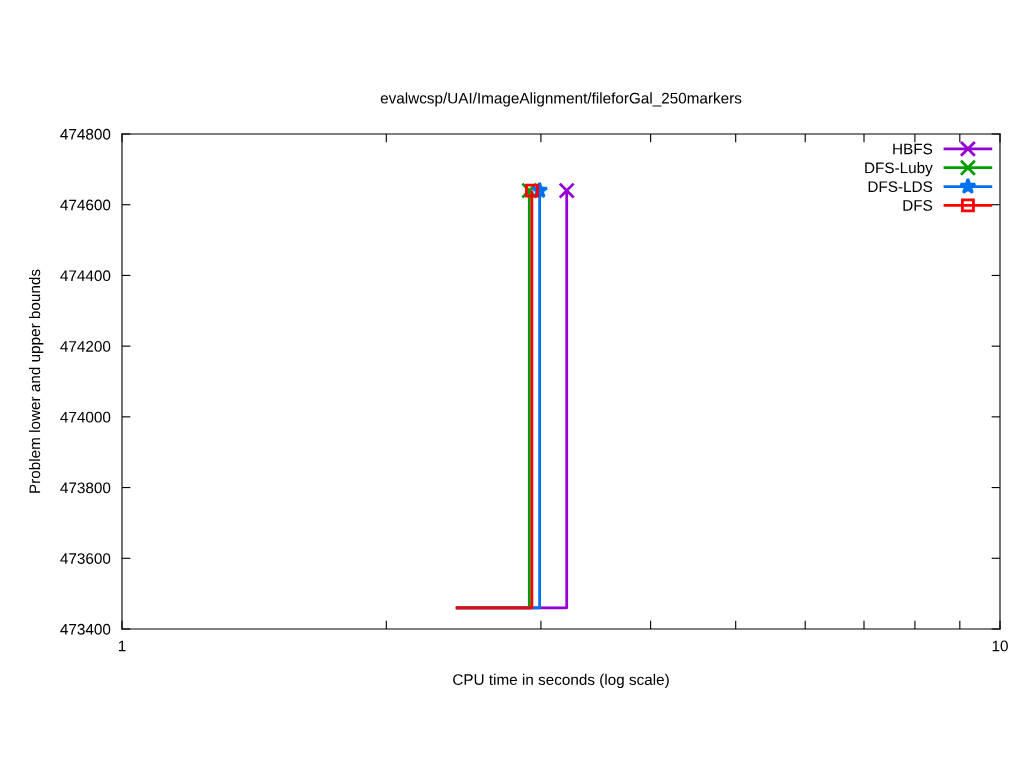 Image resolution: width=1024 pixels, height=768 pixels. What do you see at coordinates (85, 488) in the screenshot?
I see `y-tick-label: 473800` at bounding box center [85, 488].